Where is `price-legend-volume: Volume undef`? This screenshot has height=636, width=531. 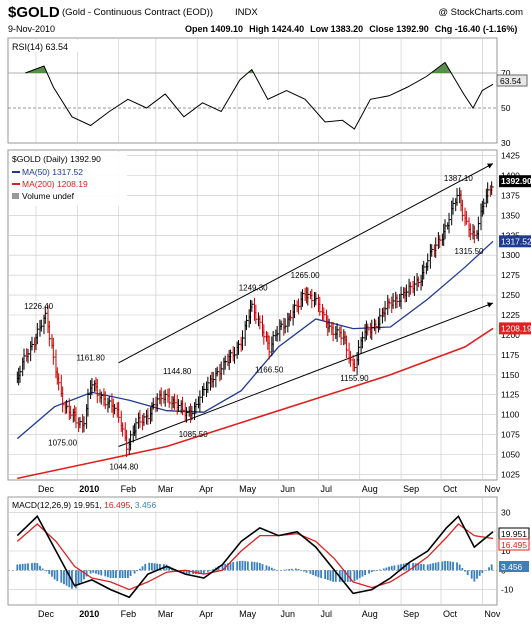 price-legend-volume: Volume undef is located at coordinates (48, 196).